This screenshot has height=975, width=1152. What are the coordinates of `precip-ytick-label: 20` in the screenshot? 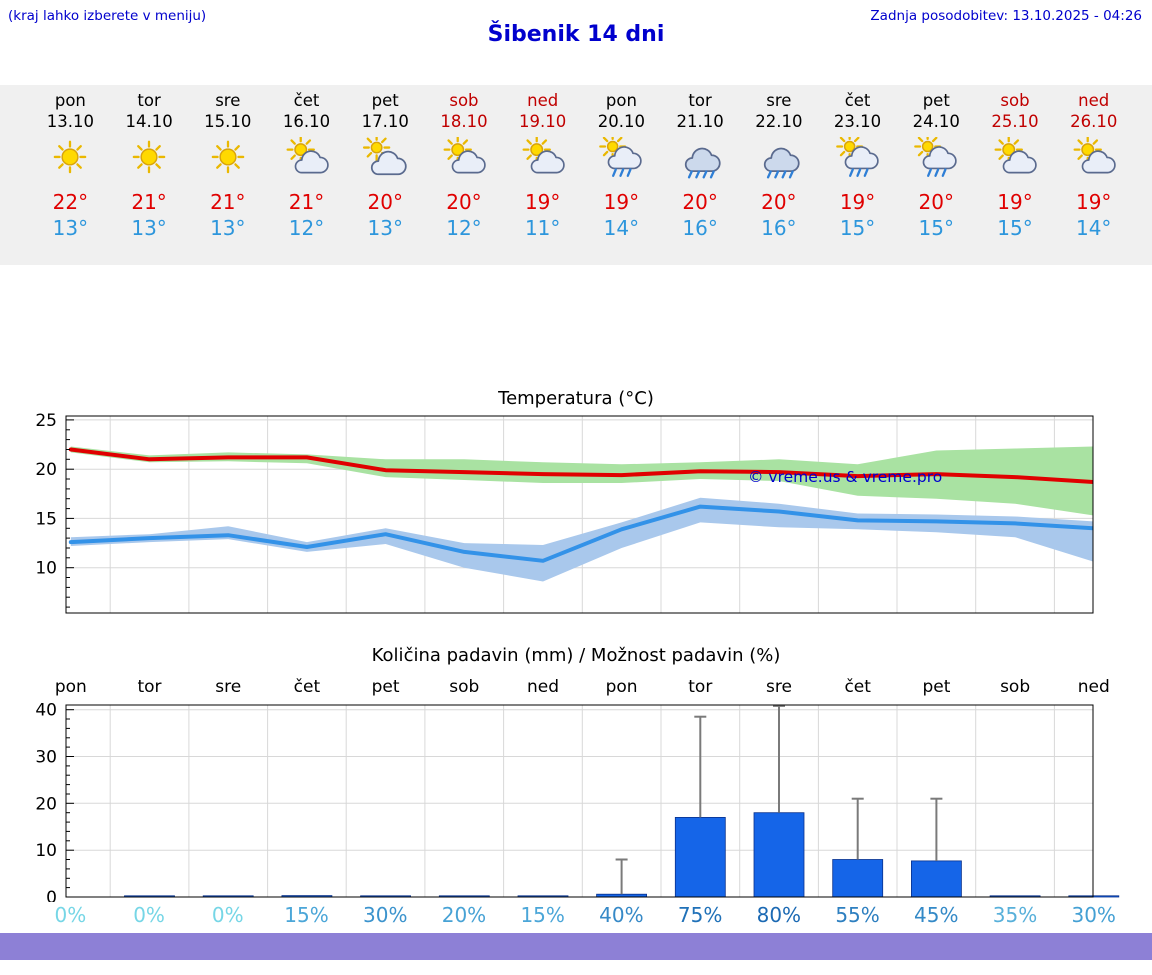 It's located at (46, 804).